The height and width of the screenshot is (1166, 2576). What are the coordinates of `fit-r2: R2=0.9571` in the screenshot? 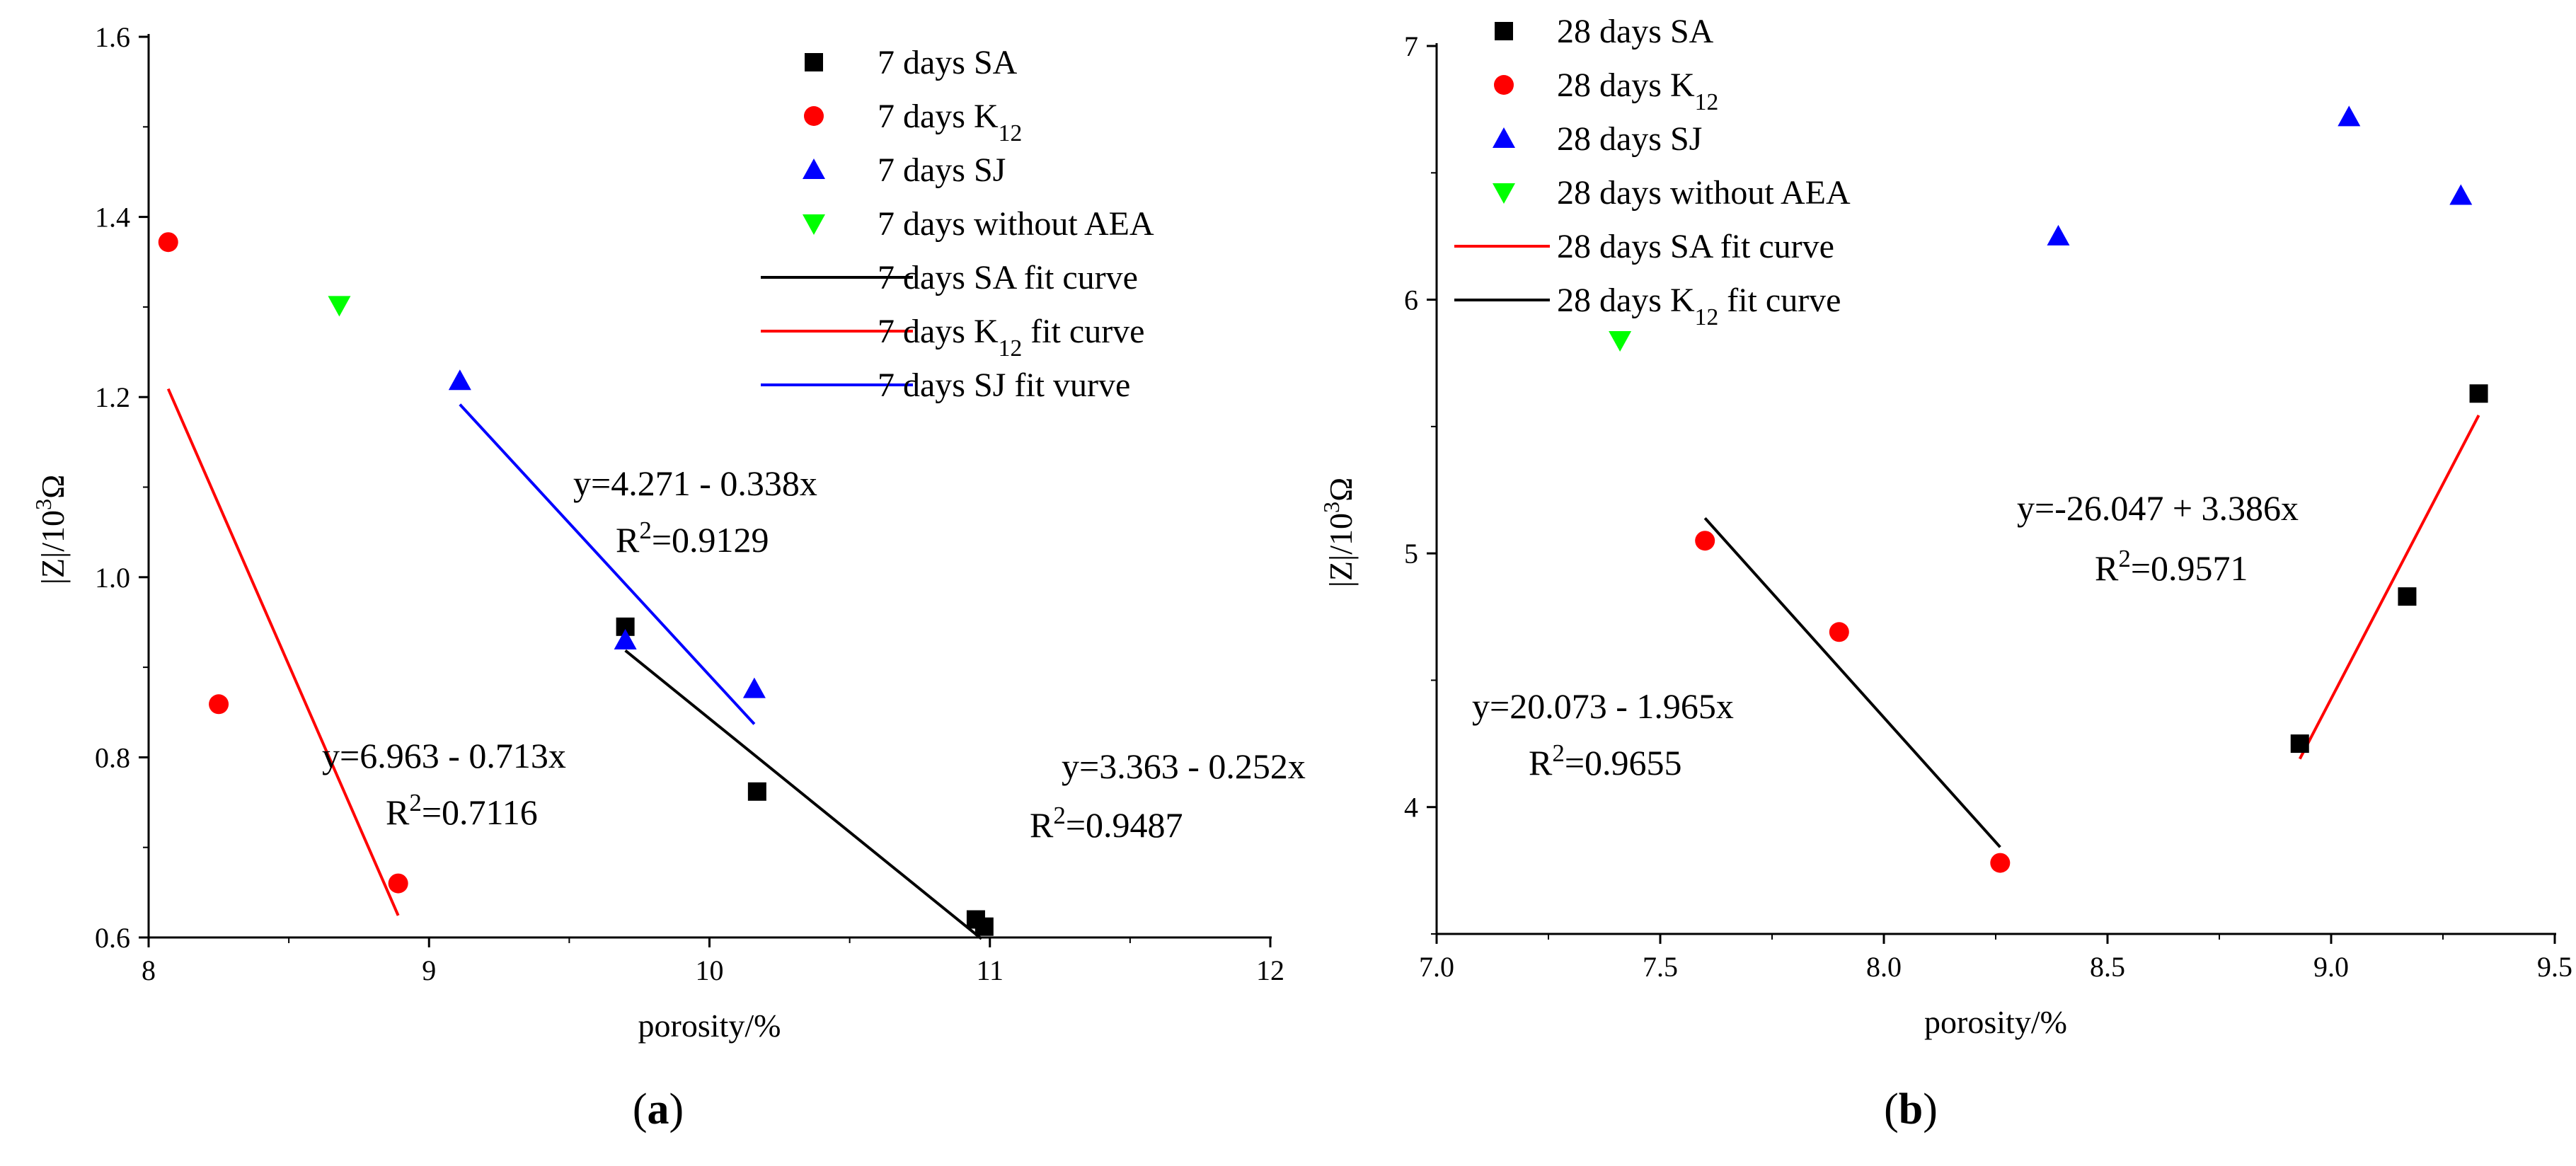 It's located at (2172, 567).